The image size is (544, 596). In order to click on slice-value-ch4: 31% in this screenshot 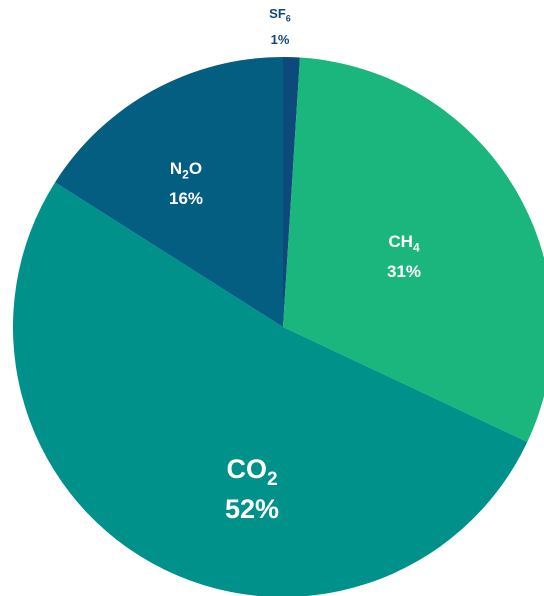, I will do `click(404, 271)`.